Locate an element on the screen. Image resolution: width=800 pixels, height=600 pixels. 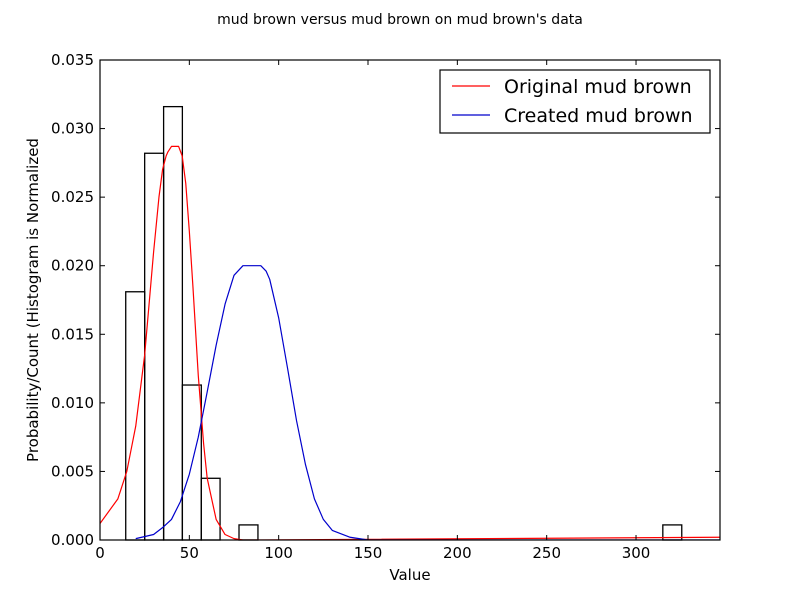
x-tick-label-0: 0 is located at coordinates (100, 553).